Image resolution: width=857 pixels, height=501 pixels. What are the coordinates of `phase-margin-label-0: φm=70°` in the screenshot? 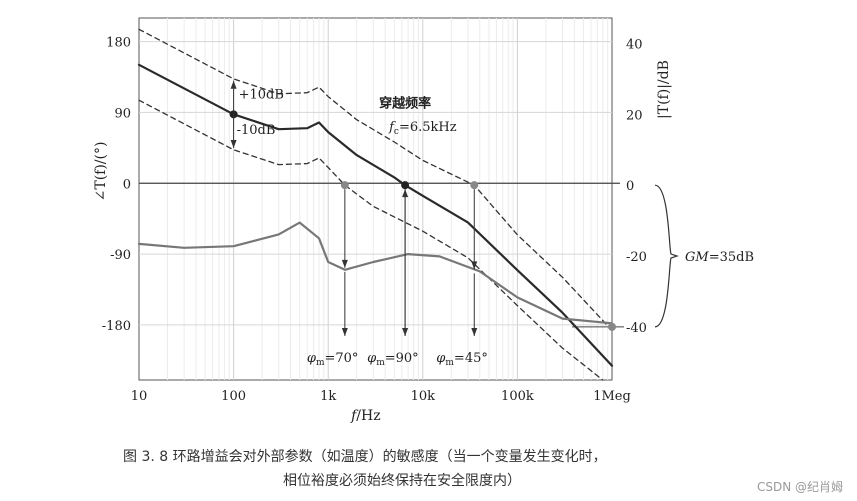 It's located at (333, 359).